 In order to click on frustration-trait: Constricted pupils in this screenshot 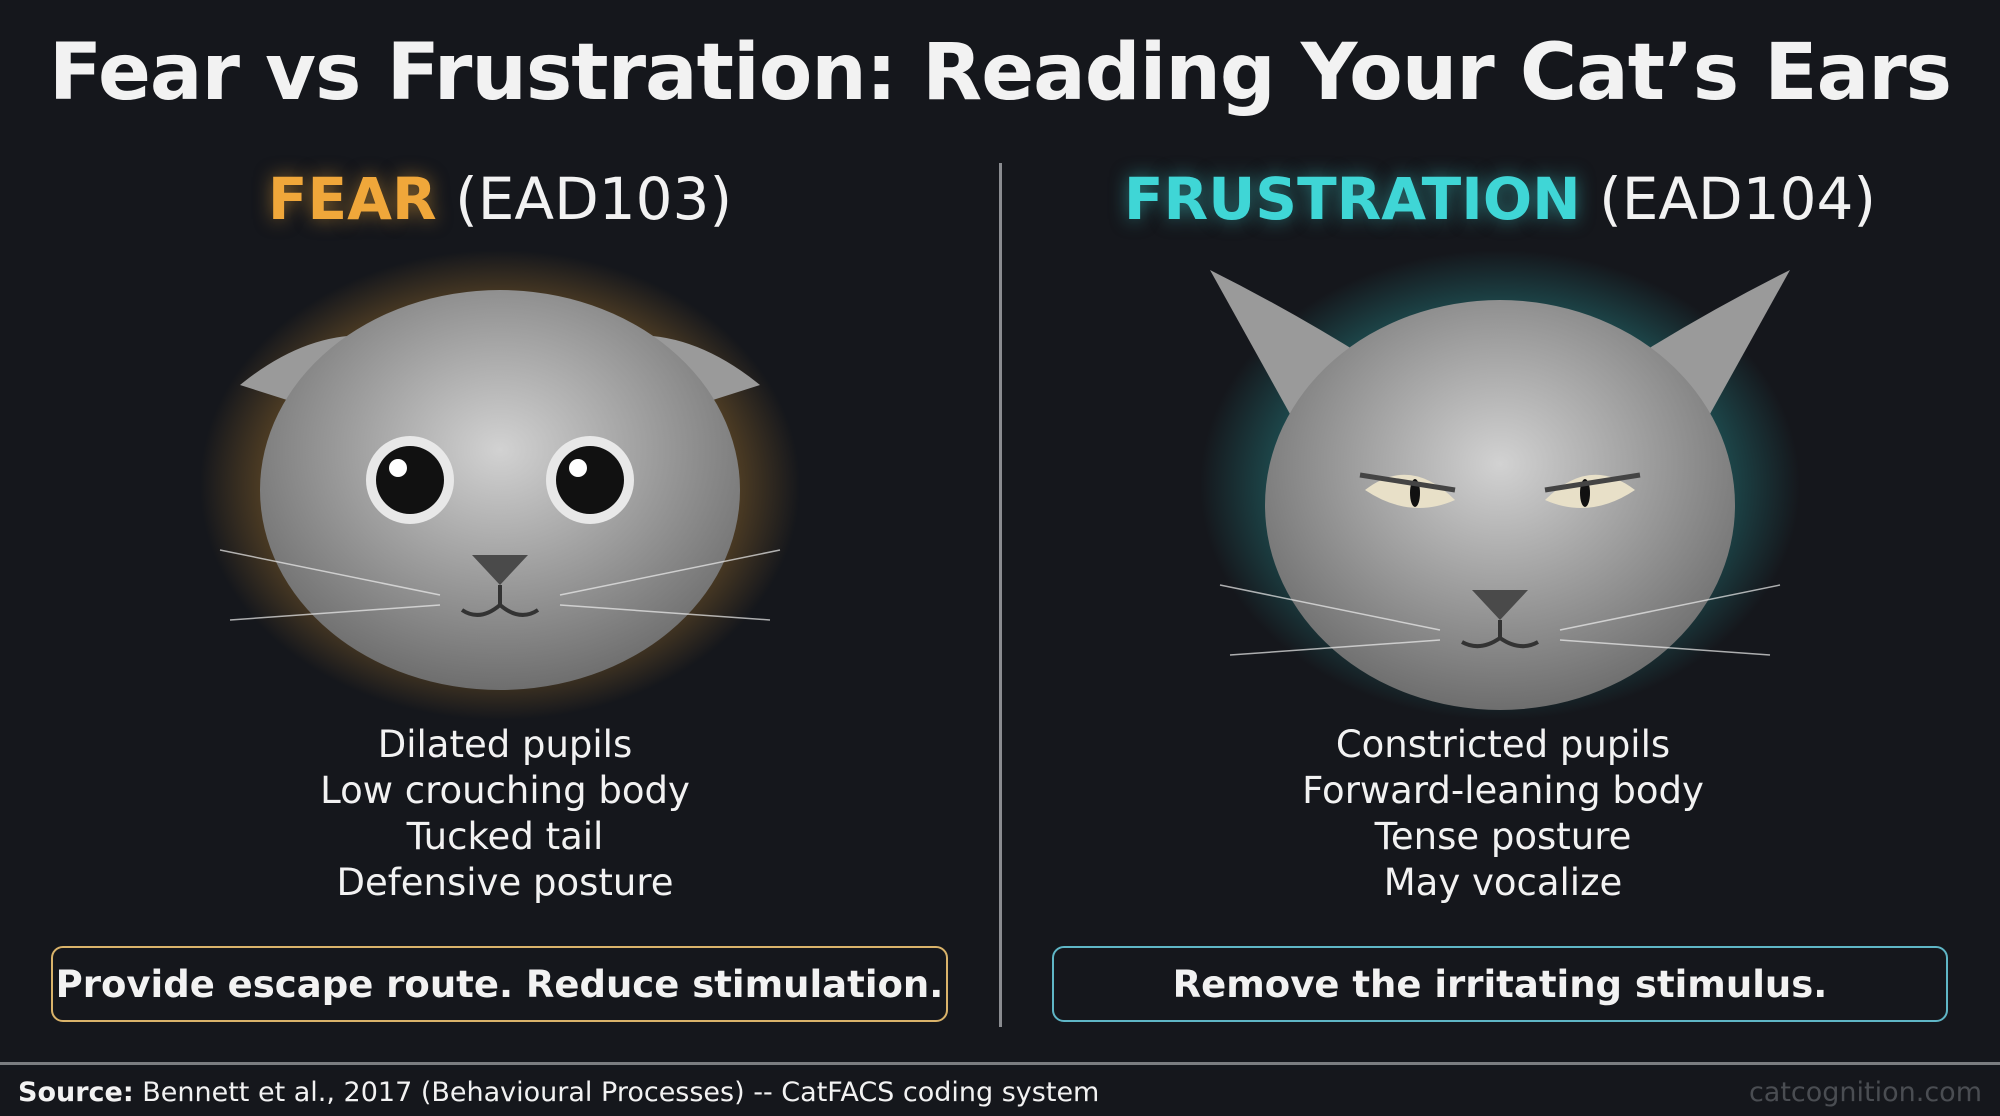, I will do `click(1503, 744)`.